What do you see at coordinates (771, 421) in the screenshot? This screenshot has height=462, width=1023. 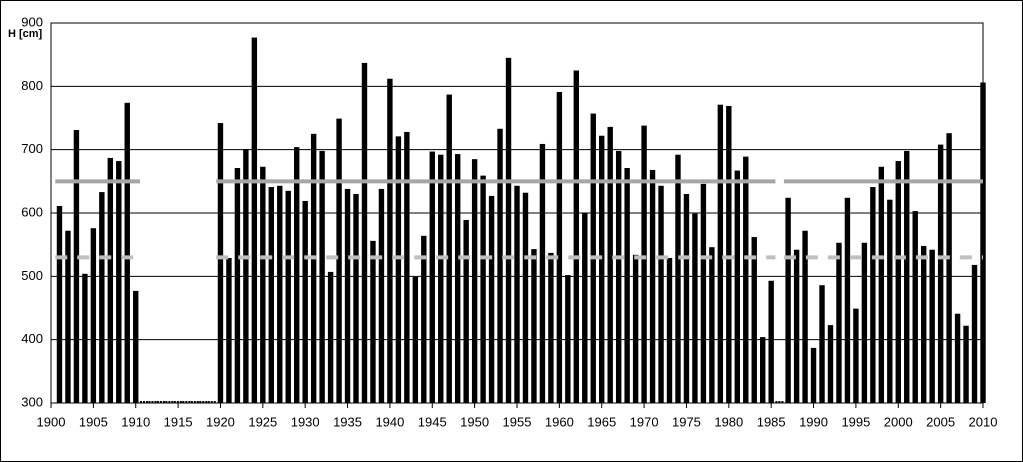 I see `x-tick-label: 1985` at bounding box center [771, 421].